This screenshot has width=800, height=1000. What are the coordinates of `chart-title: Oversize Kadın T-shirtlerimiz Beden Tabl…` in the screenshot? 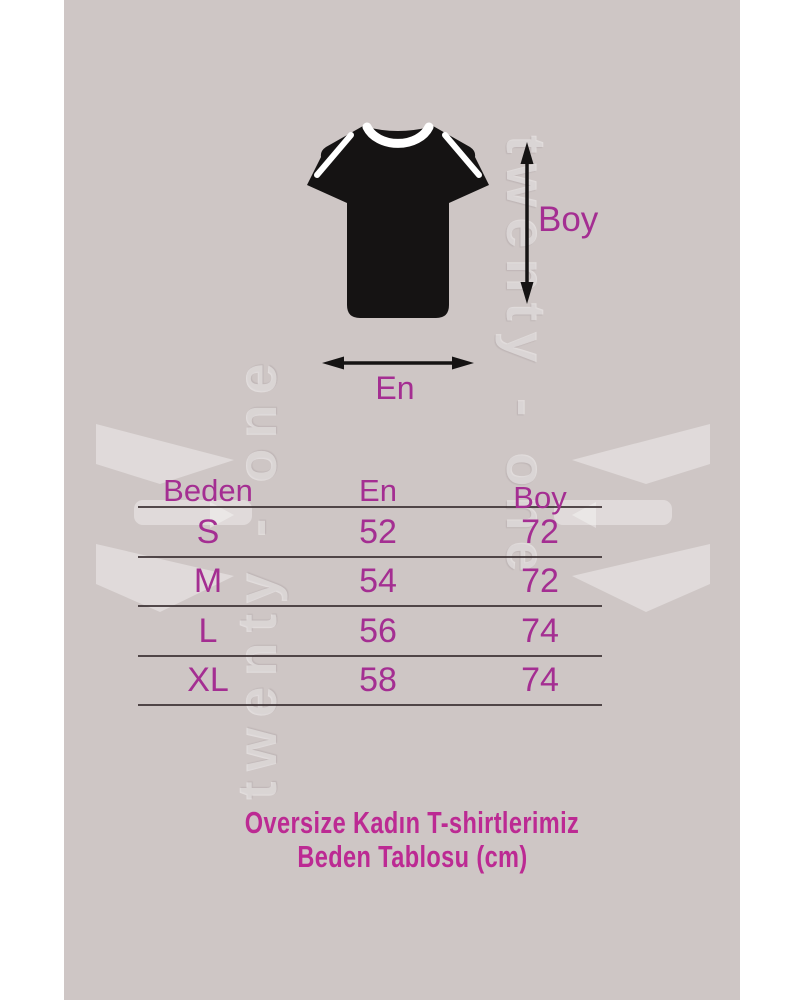 It's located at (407, 840).